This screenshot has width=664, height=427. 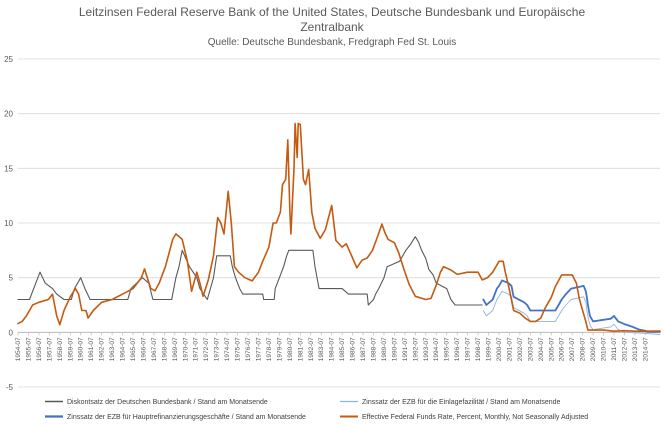 What do you see at coordinates (374, 349) in the screenshot?
I see `x-tick-label: 1988-07` at bounding box center [374, 349].